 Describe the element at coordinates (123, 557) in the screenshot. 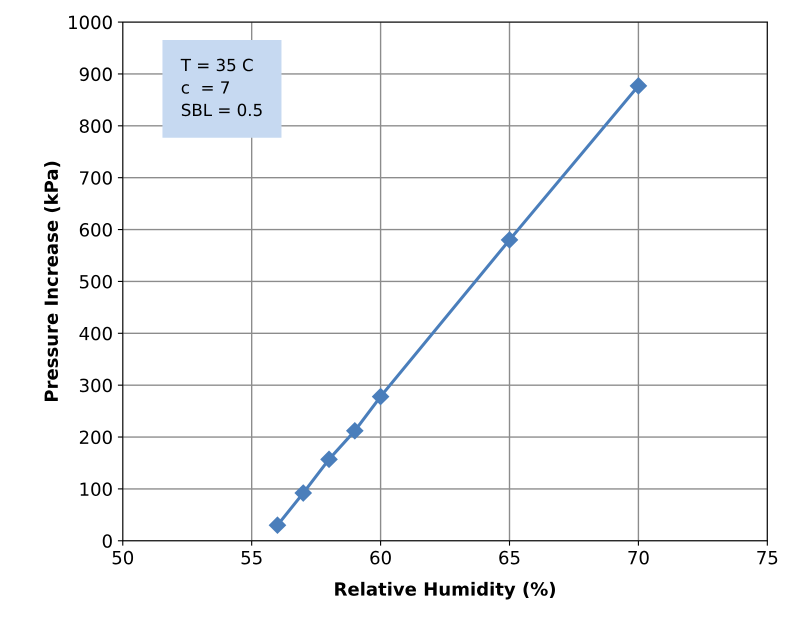

I see `x-tick-label: 50` at that location.